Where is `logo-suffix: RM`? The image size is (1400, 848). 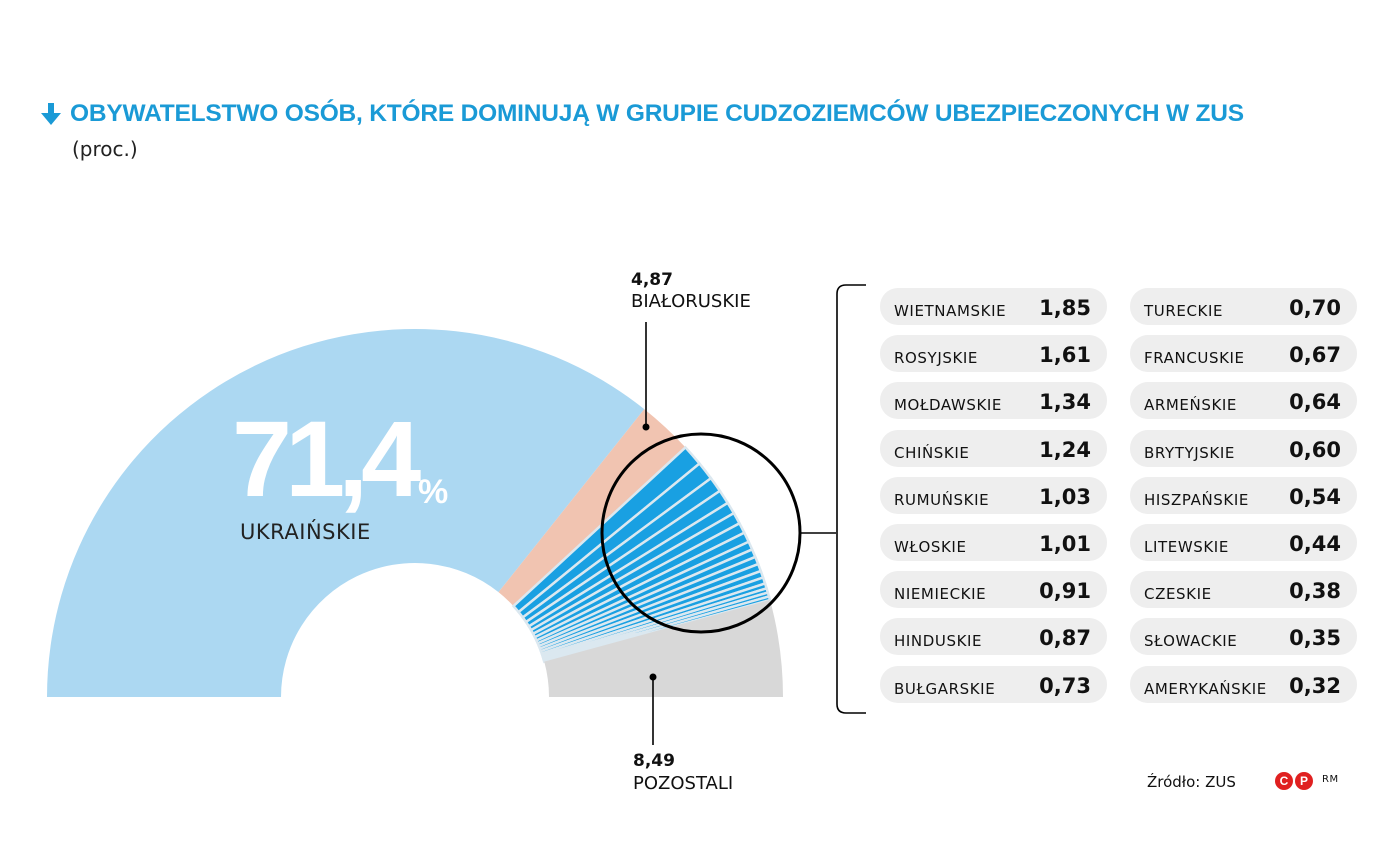 logo-suffix: RM is located at coordinates (1330, 779).